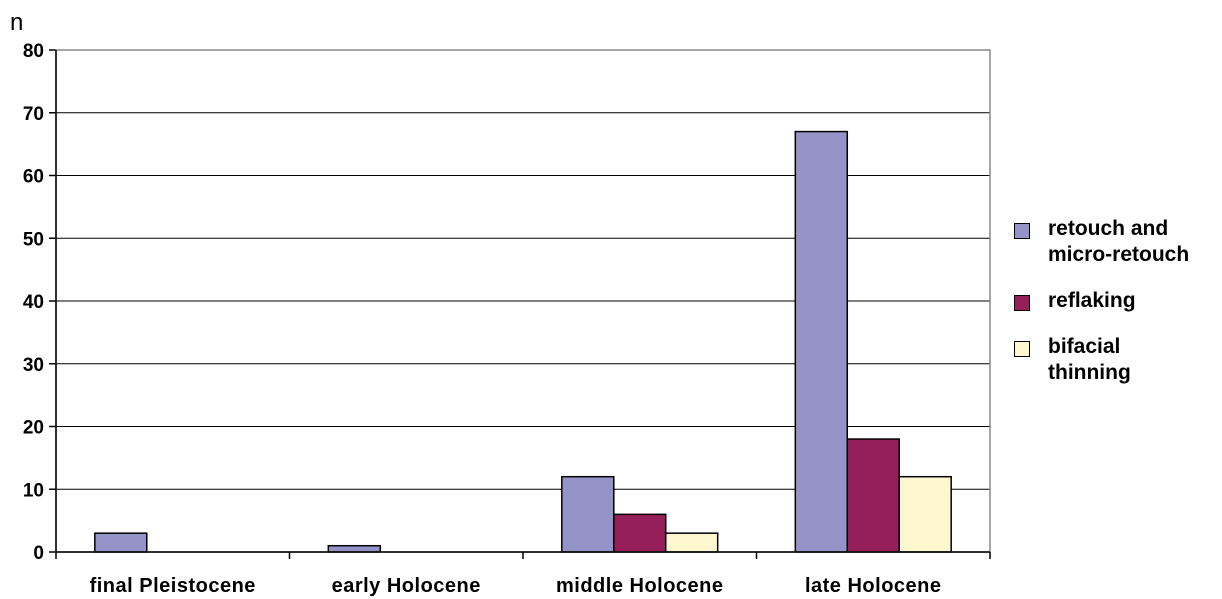 The image size is (1222, 599). I want to click on legend-item: retouch and micro-retouch, so click(1116, 242).